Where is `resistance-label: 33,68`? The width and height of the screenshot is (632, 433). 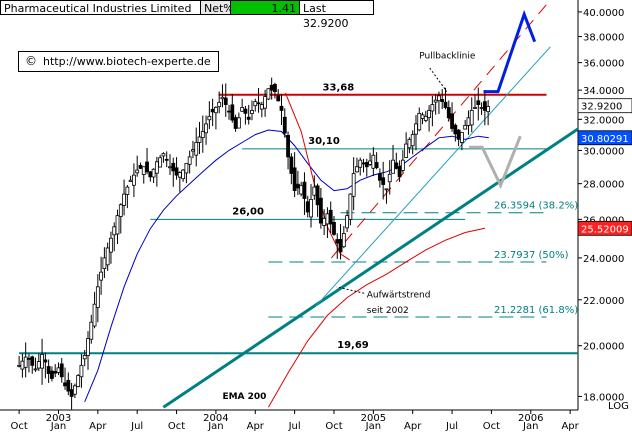
resistance-label: 33,68 is located at coordinates (339, 88).